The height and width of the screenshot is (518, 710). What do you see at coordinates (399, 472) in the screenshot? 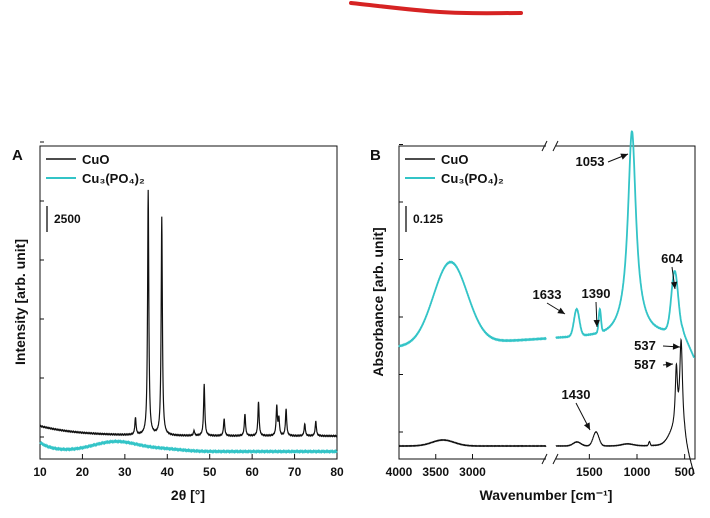
I see `x-tick-label: 4000` at bounding box center [399, 472].